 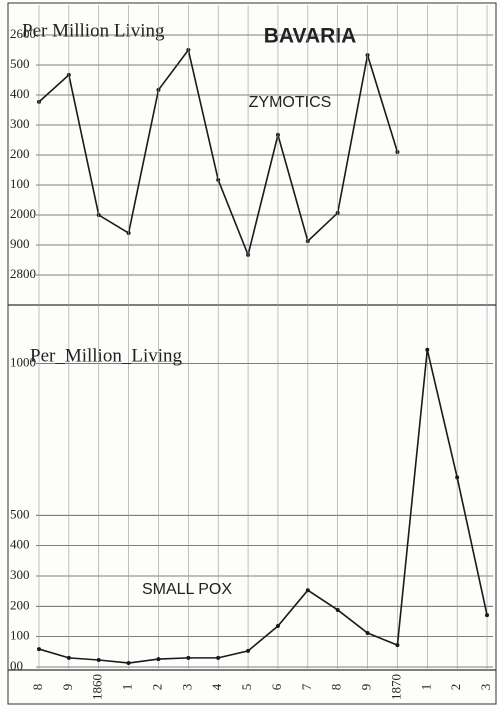 What do you see at coordinates (246, 687) in the screenshot?
I see `x-tick-label: 5` at bounding box center [246, 687].